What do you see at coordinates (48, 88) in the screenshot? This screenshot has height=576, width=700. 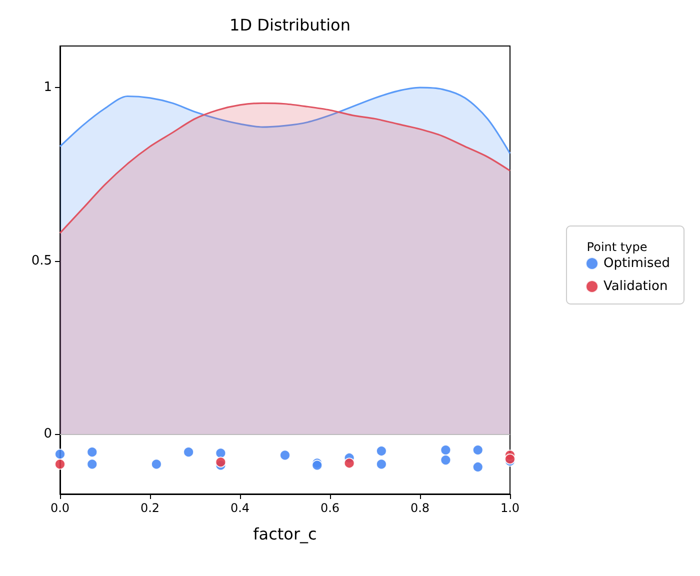 I see `y-tick-label: 1` at bounding box center [48, 88].